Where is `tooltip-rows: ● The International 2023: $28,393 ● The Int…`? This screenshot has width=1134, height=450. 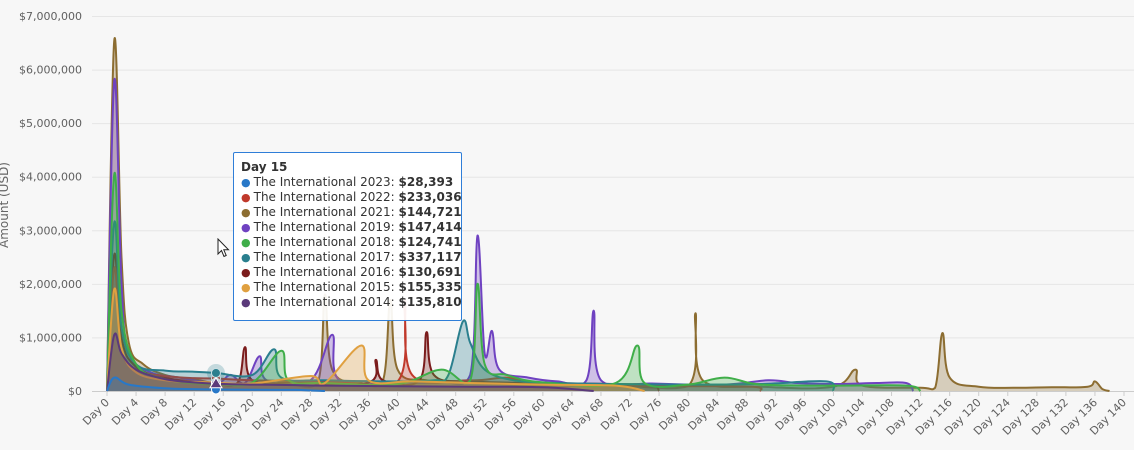
tooltip-rows: ● The International 2023: $28,393 ● The Int… is located at coordinates (351, 242).